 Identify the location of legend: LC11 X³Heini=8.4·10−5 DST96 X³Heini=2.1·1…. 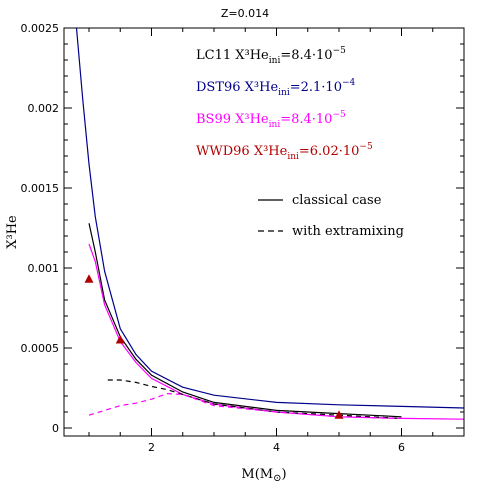
(284, 104).